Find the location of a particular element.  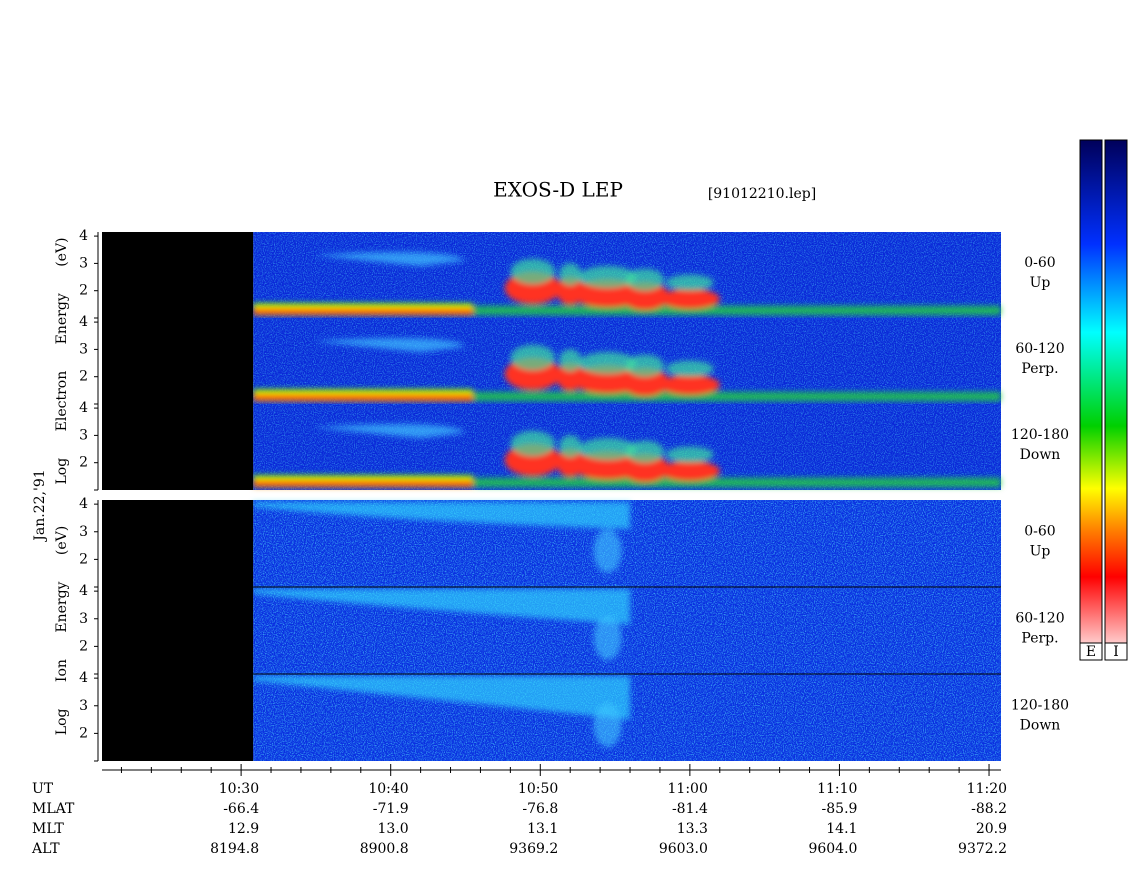

x-tick-label: 10:30 is located at coordinates (239, 789).